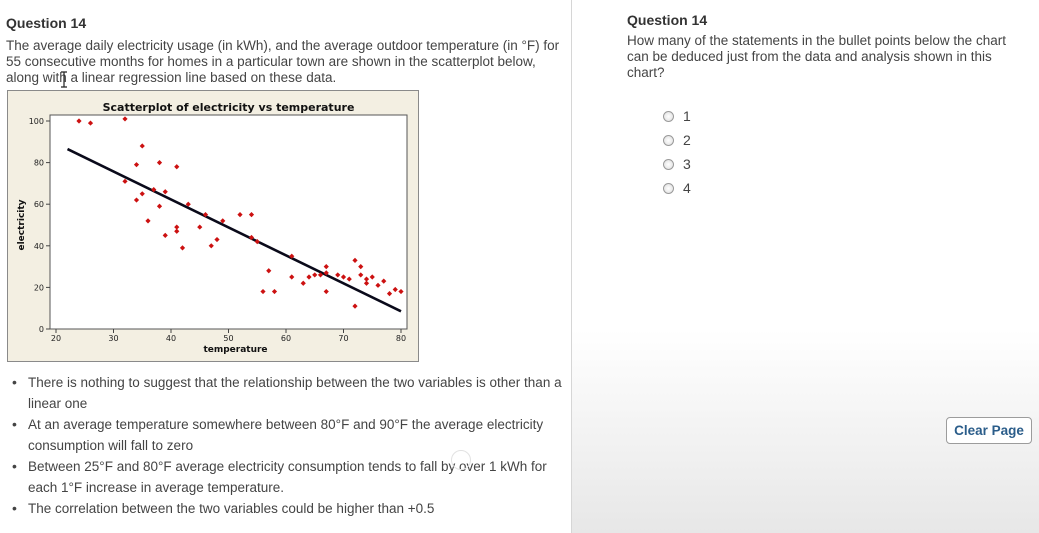 This screenshot has height=533, width=1039. What do you see at coordinates (343, 338) in the screenshot?
I see `x-tick-label: 70` at bounding box center [343, 338].